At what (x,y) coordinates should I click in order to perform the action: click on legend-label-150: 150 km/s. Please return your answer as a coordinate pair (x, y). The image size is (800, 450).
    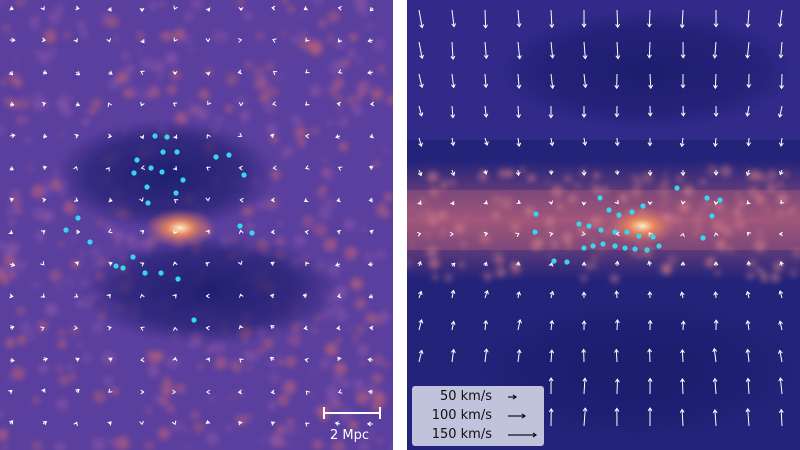
    Looking at the image, I should click on (461, 434).